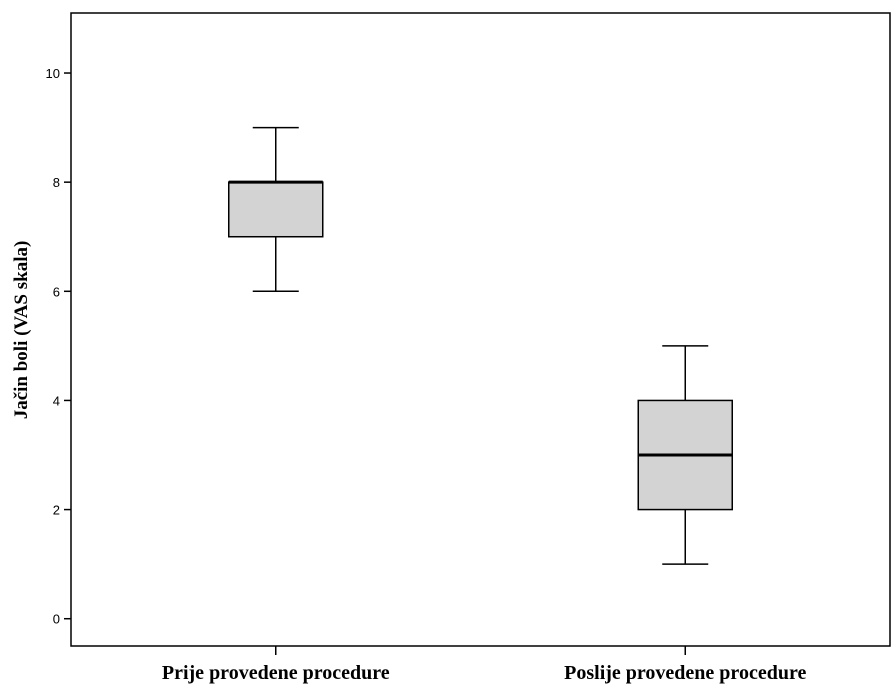 Image resolution: width=892 pixels, height=684 pixels. I want to click on y-tick-label-10: 10, so click(53, 73).